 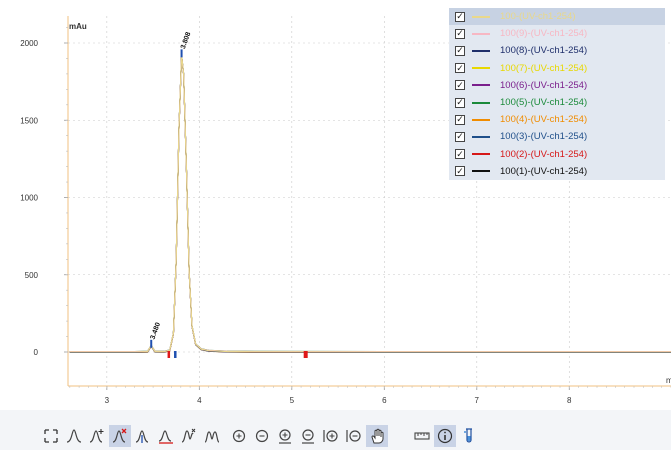 What do you see at coordinates (199, 400) in the screenshot?
I see `x-tick-label: 4` at bounding box center [199, 400].